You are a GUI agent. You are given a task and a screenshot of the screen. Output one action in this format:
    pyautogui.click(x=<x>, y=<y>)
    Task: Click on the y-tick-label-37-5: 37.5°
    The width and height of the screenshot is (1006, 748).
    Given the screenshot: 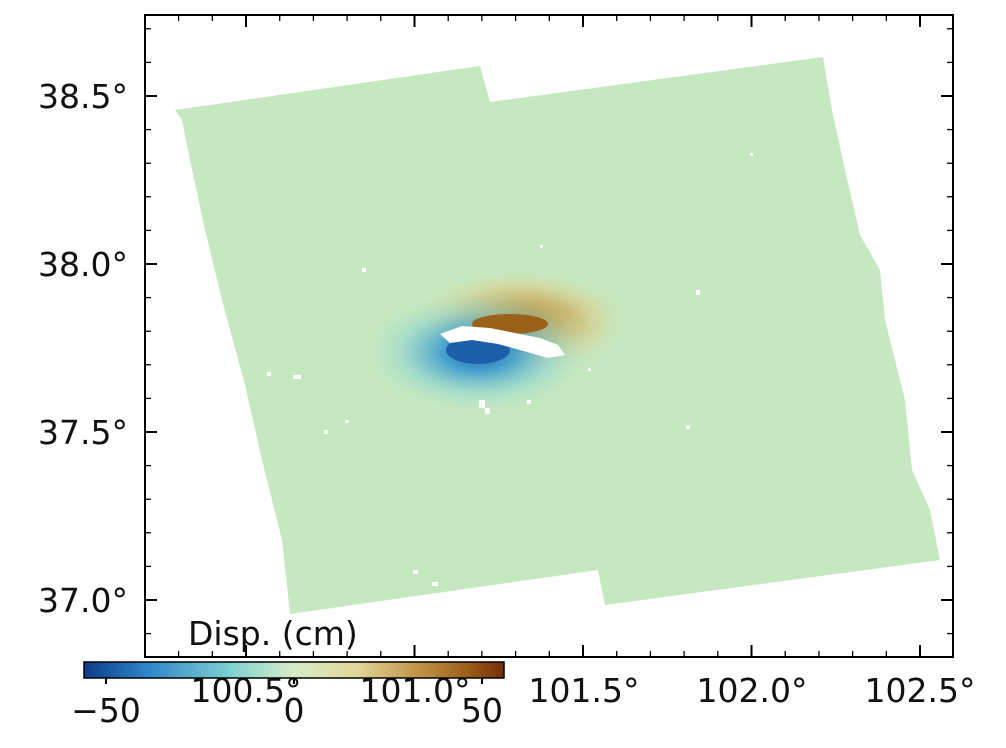 What is the action you would take?
    pyautogui.click(x=83, y=432)
    